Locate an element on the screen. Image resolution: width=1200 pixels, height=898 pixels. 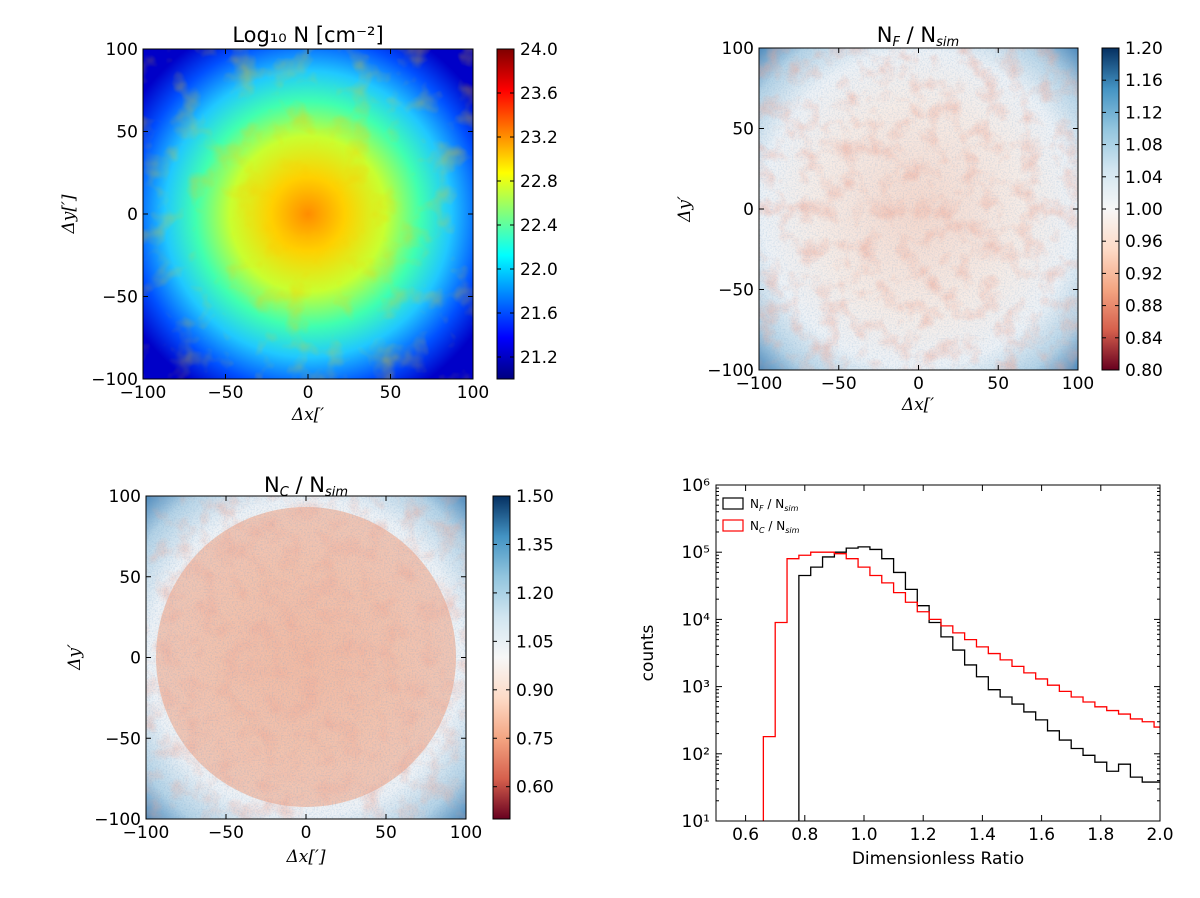
hist-xtick-label: 0.6 is located at coordinates (745, 835).